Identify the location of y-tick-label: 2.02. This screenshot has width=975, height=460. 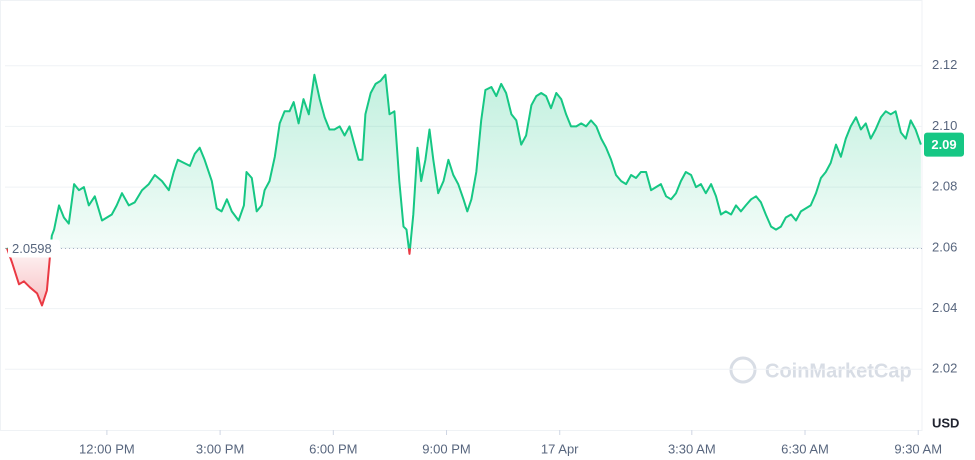
(944, 368).